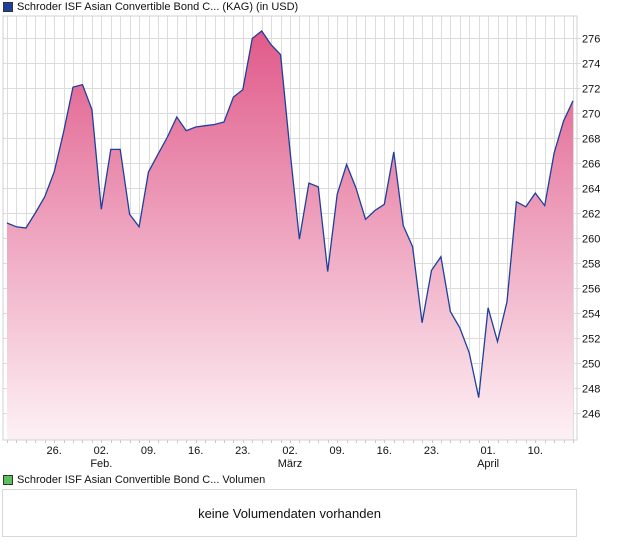 The image size is (620, 546). Describe the element at coordinates (591, 140) in the screenshot. I see `y-tick-label: 268` at that location.